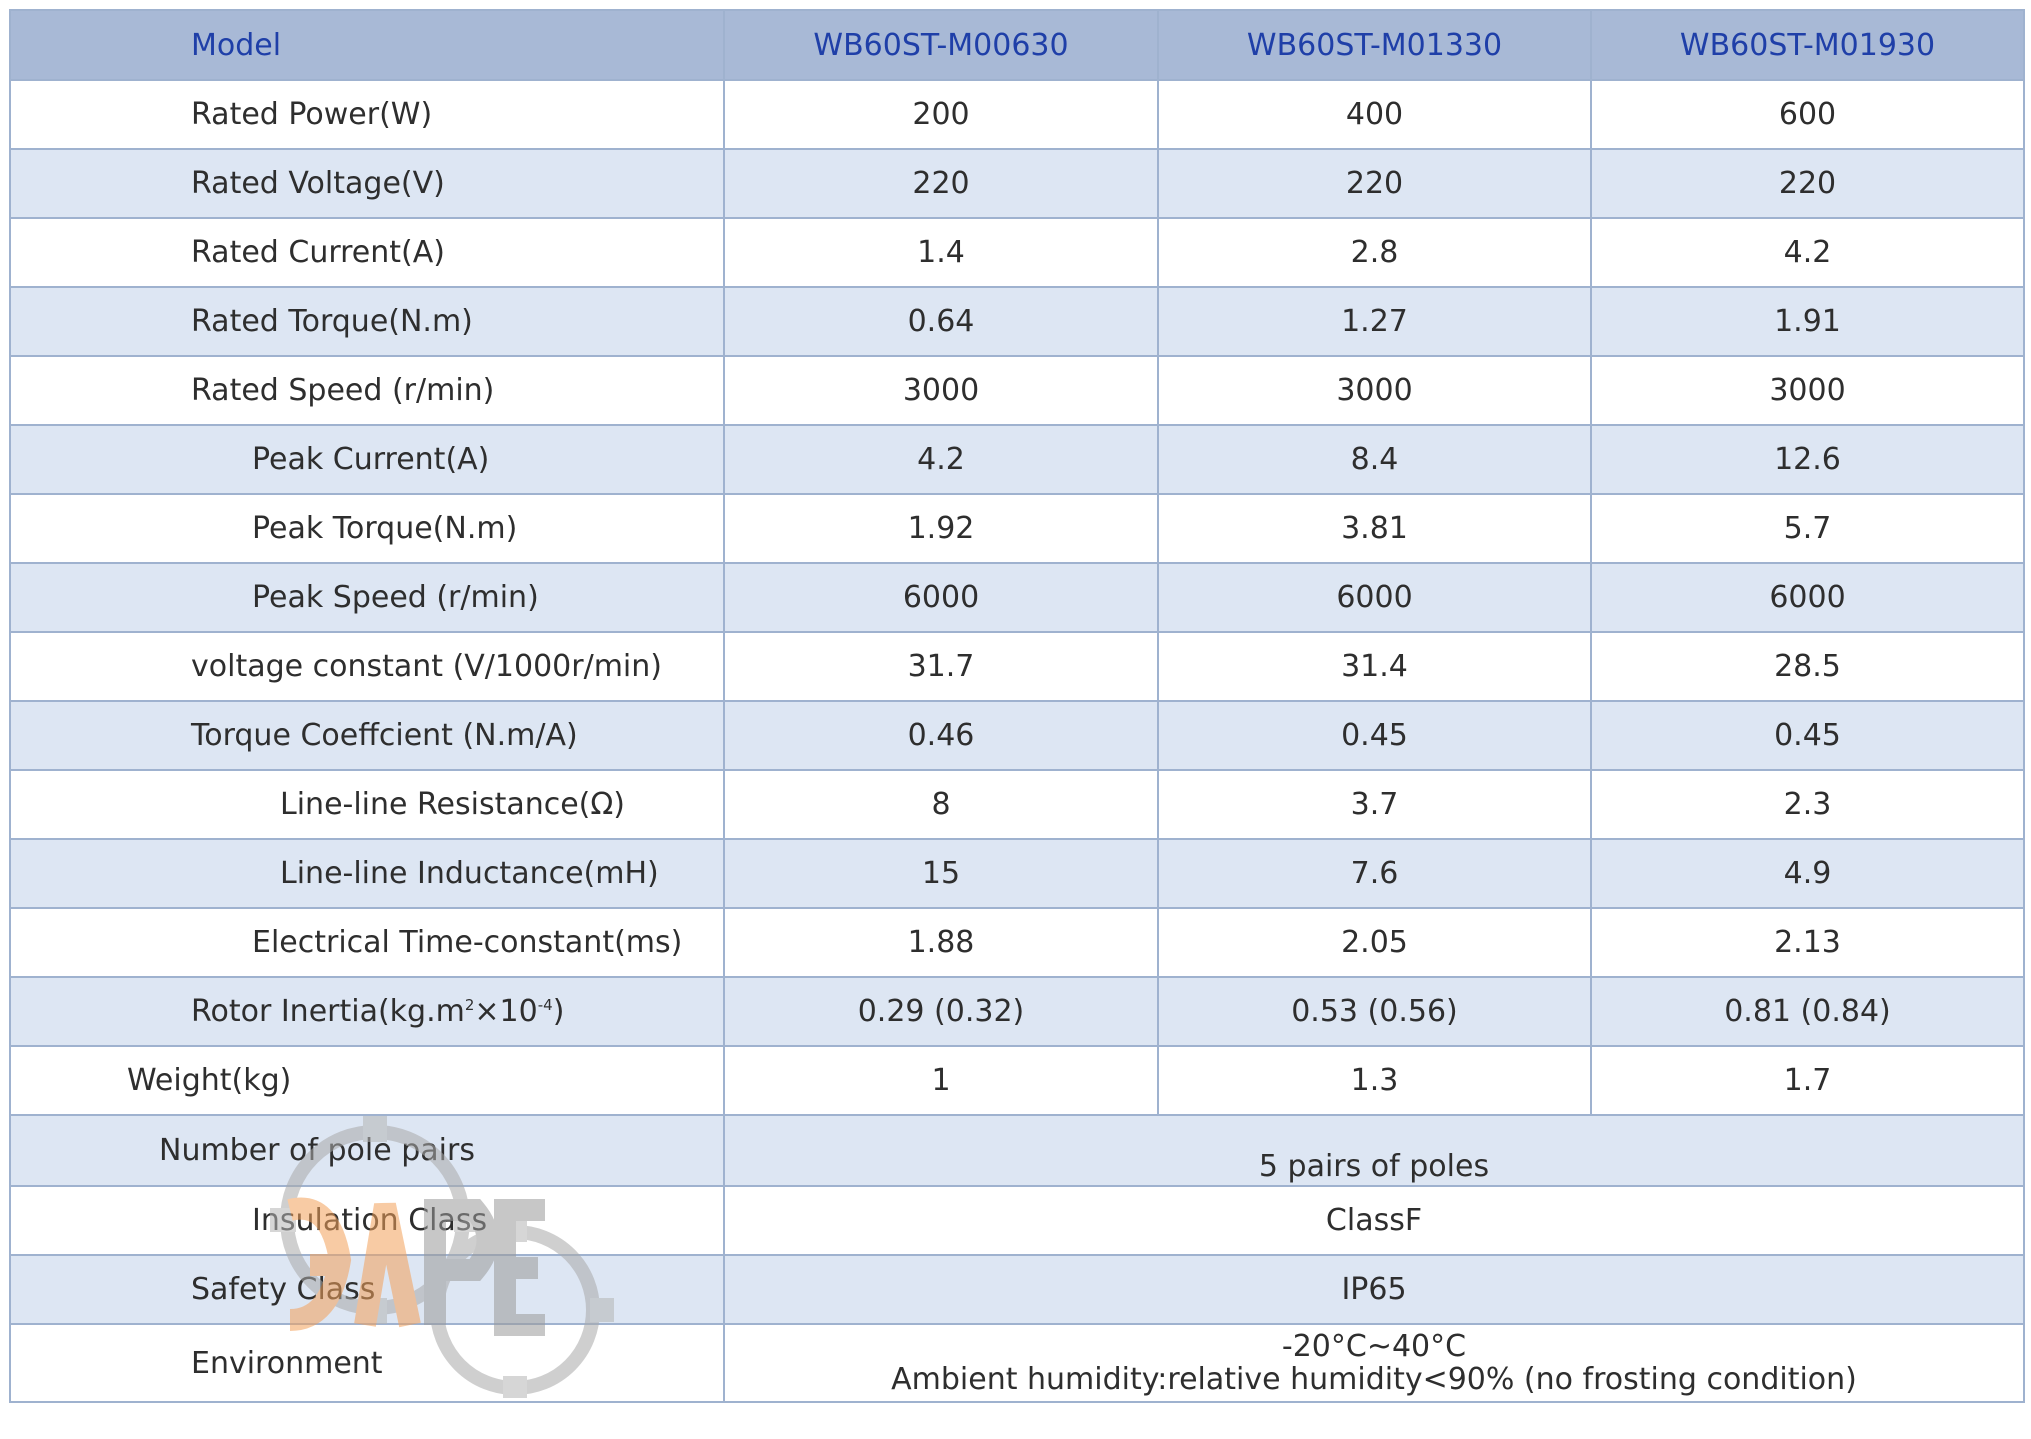  Describe the element at coordinates (506, 1011) in the screenshot. I see `label-text: ×10` at that location.